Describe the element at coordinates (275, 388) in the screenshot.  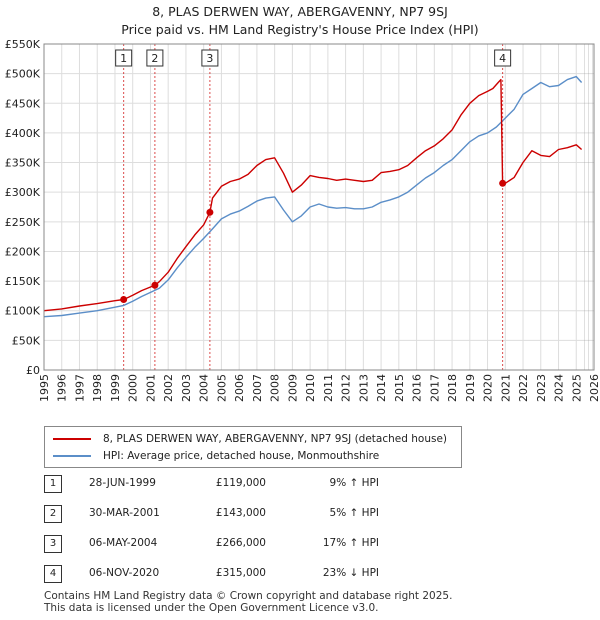
I see `x-tick-label: 2008` at that location.